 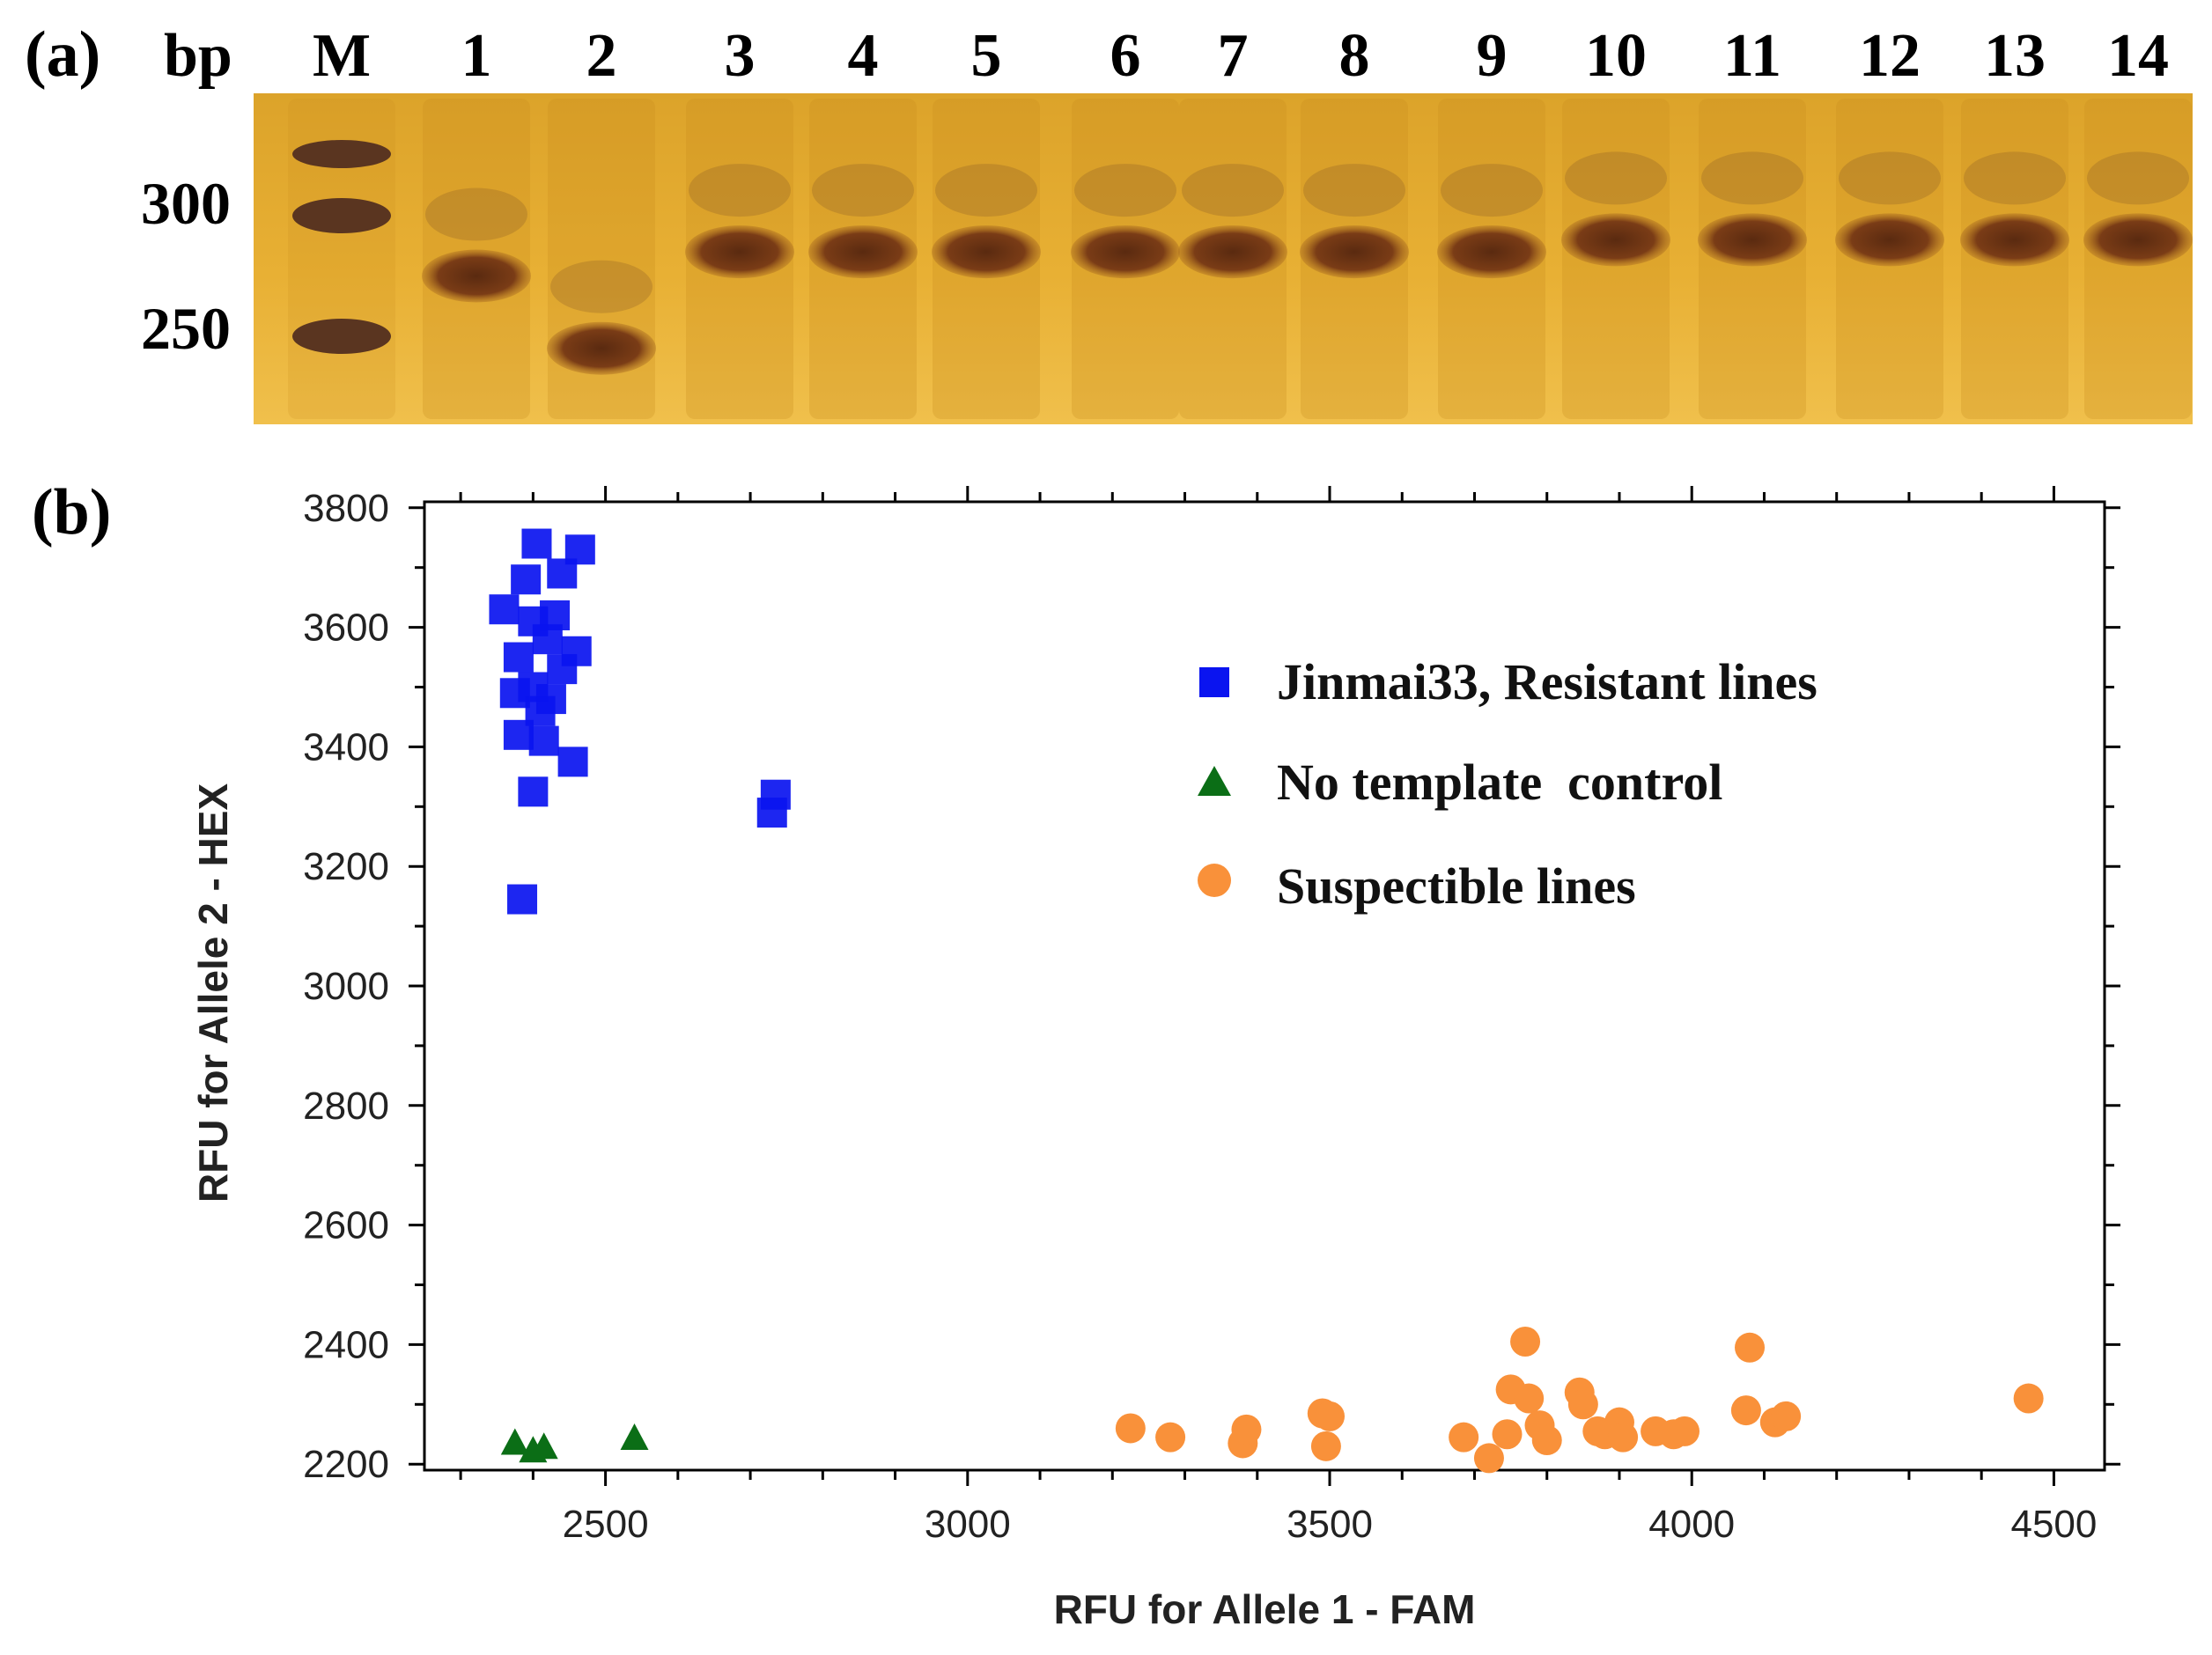 What do you see at coordinates (342, 56) in the screenshot?
I see `lane-label-marker: M` at bounding box center [342, 56].